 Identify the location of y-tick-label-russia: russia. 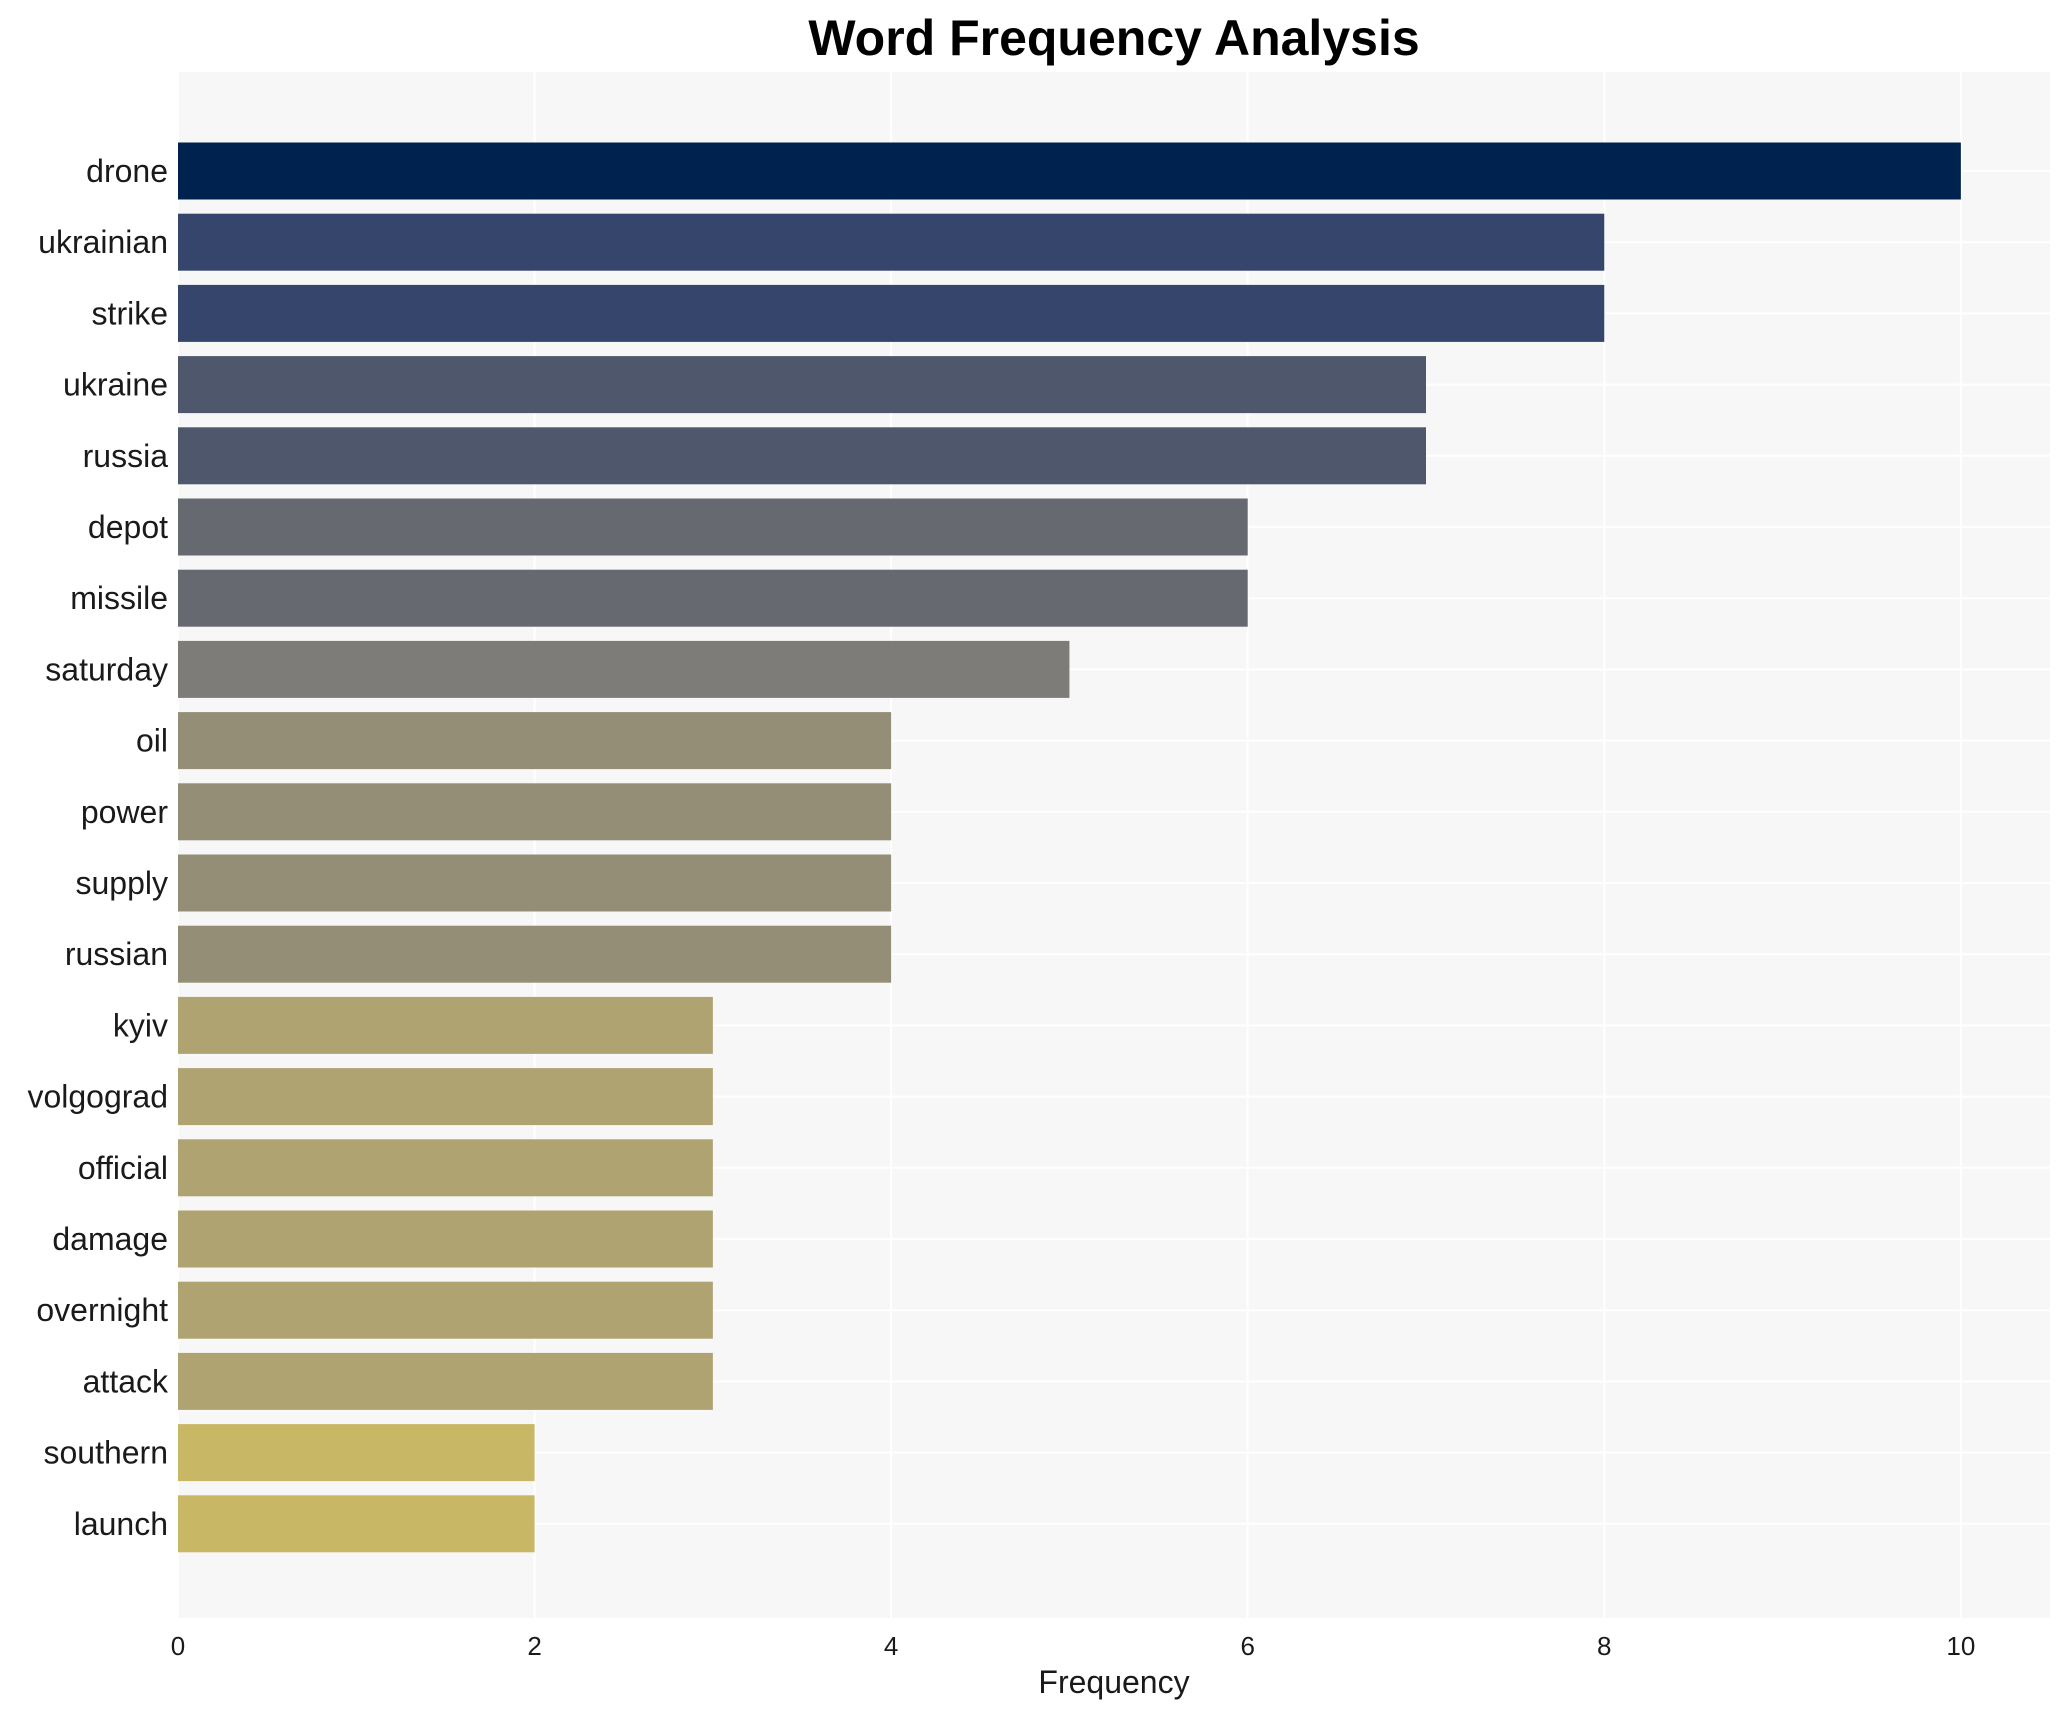
(126, 456).